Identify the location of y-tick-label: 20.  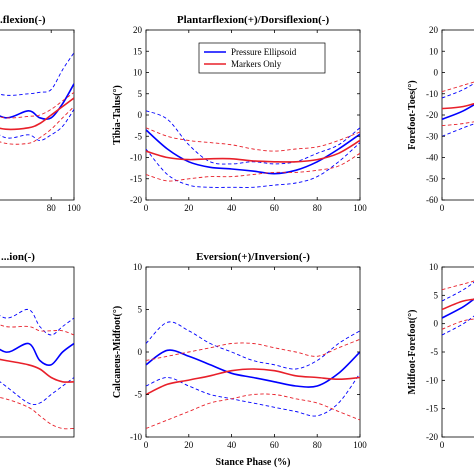
(138, 30).